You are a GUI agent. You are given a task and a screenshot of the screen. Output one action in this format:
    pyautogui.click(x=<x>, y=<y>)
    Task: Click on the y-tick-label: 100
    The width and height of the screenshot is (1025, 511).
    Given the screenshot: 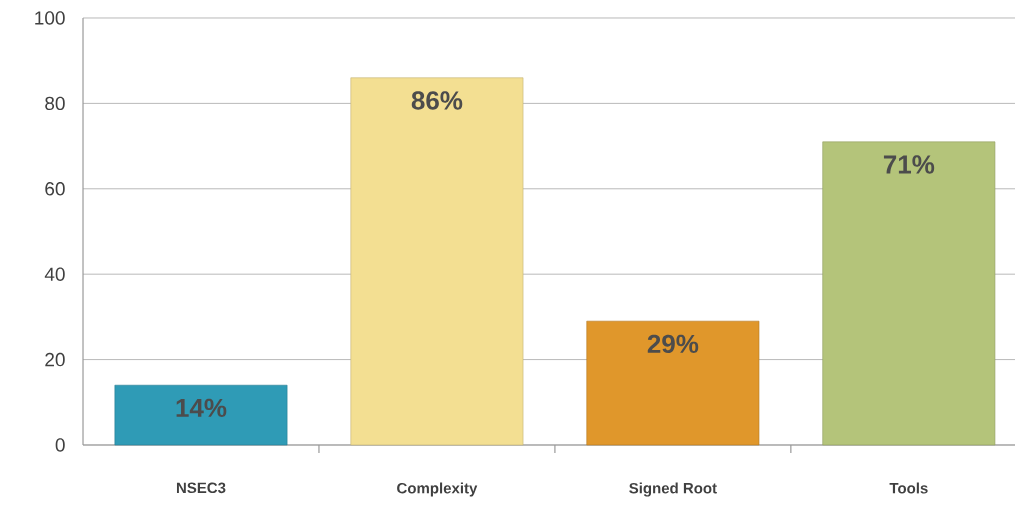 What is the action you would take?
    pyautogui.click(x=50, y=18)
    